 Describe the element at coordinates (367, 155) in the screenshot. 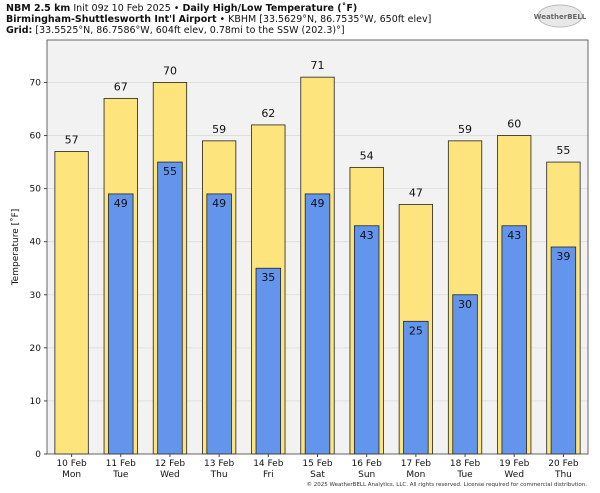

I see `value-label: 54` at that location.